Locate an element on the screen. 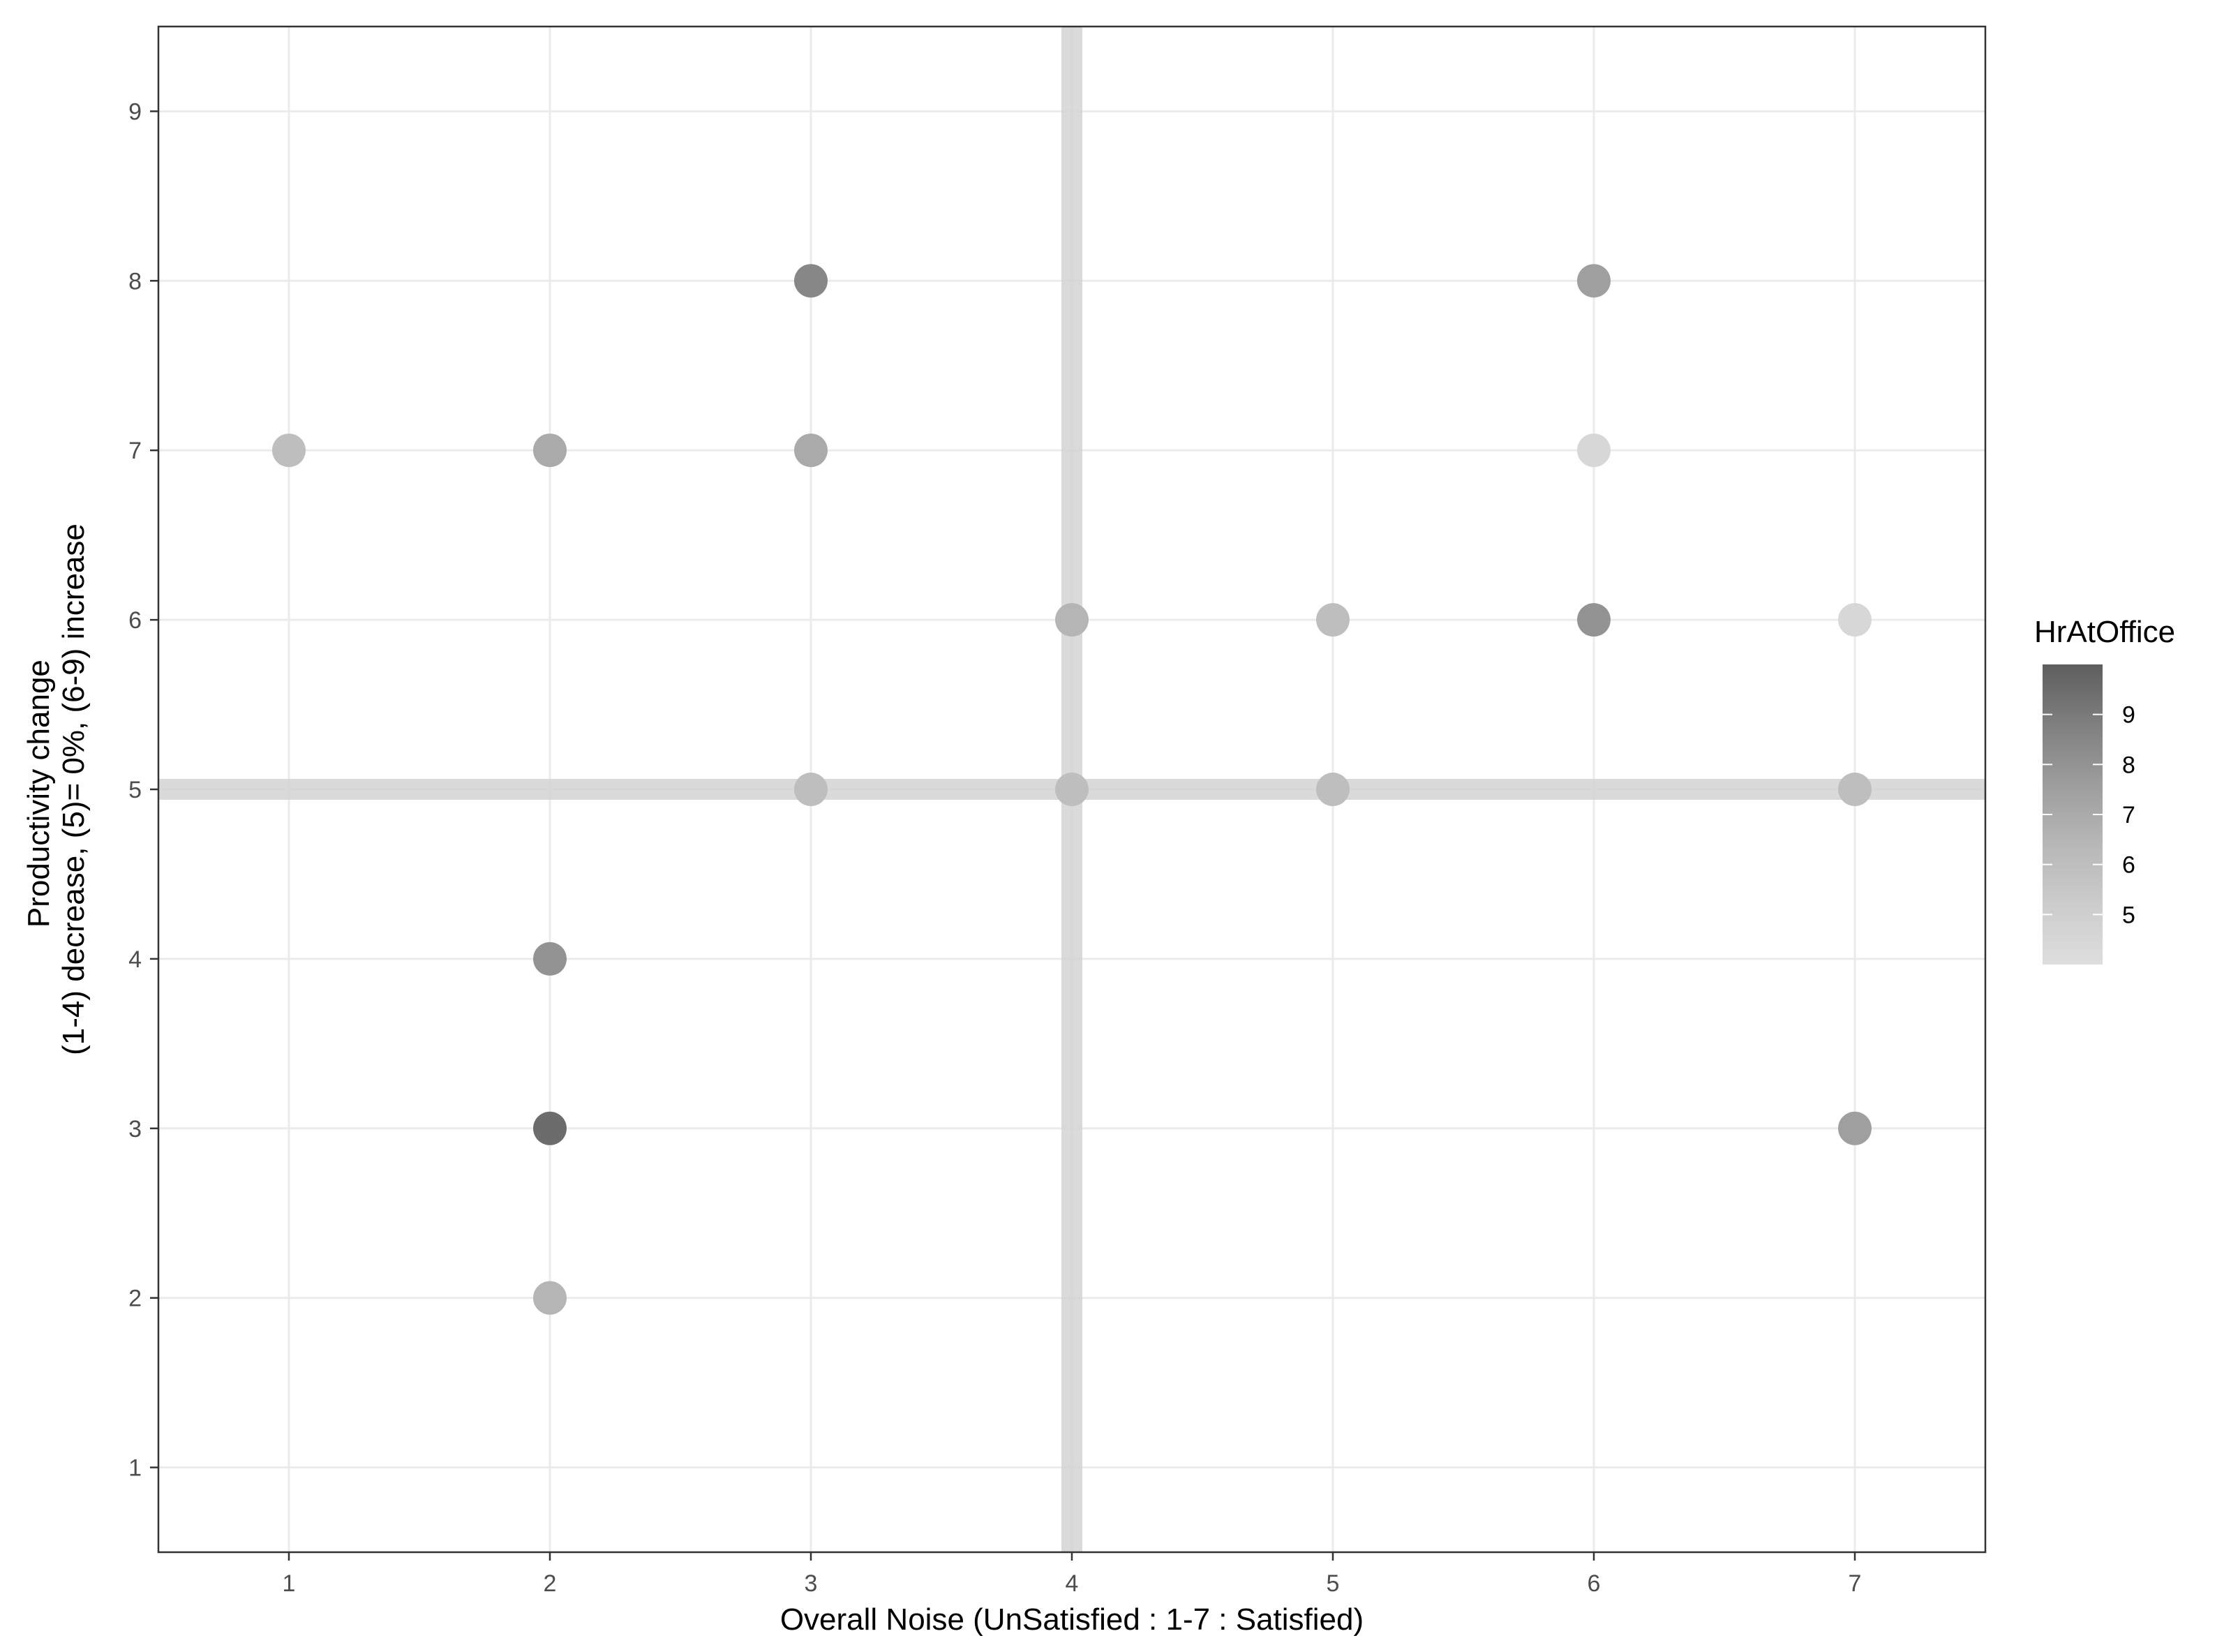 This screenshot has width=2224, height=1652. legend: HrAtOffice 9 8 7 6 5 is located at coordinates (2104, 790).